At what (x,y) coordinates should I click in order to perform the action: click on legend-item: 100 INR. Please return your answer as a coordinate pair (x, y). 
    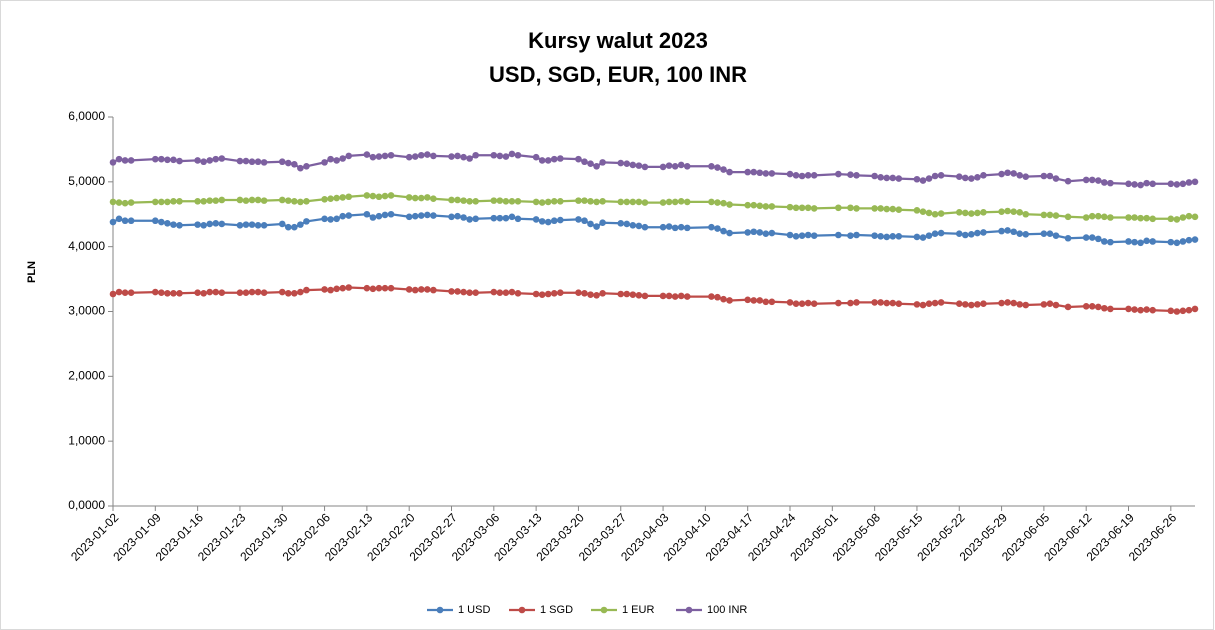
    Looking at the image, I should click on (711, 610).